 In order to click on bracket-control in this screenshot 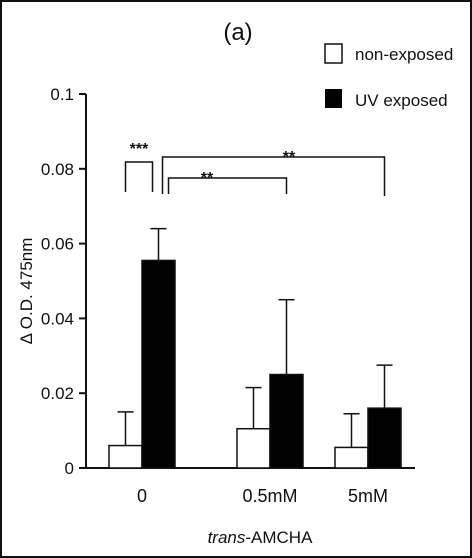, I will do `click(139, 176)`.